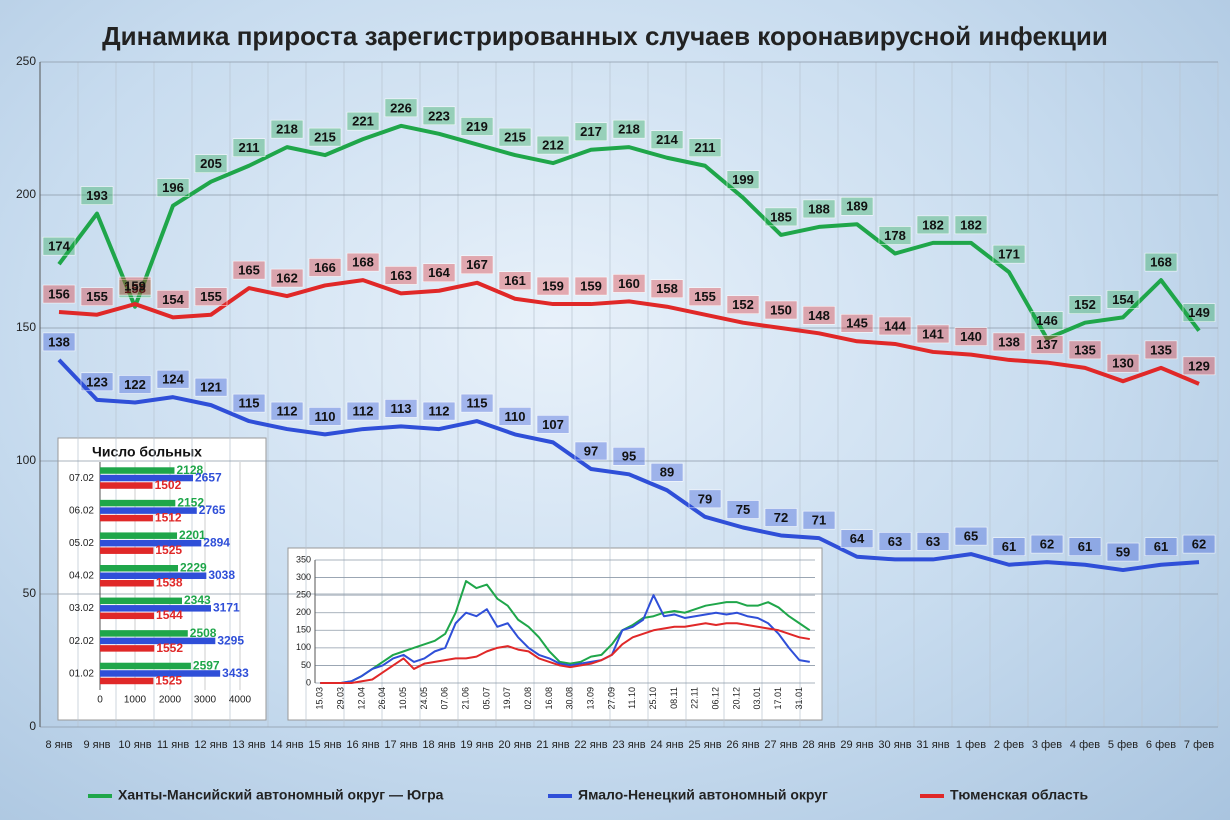 The width and height of the screenshot is (1230, 820). I want to click on data-label: 211, so click(705, 147).